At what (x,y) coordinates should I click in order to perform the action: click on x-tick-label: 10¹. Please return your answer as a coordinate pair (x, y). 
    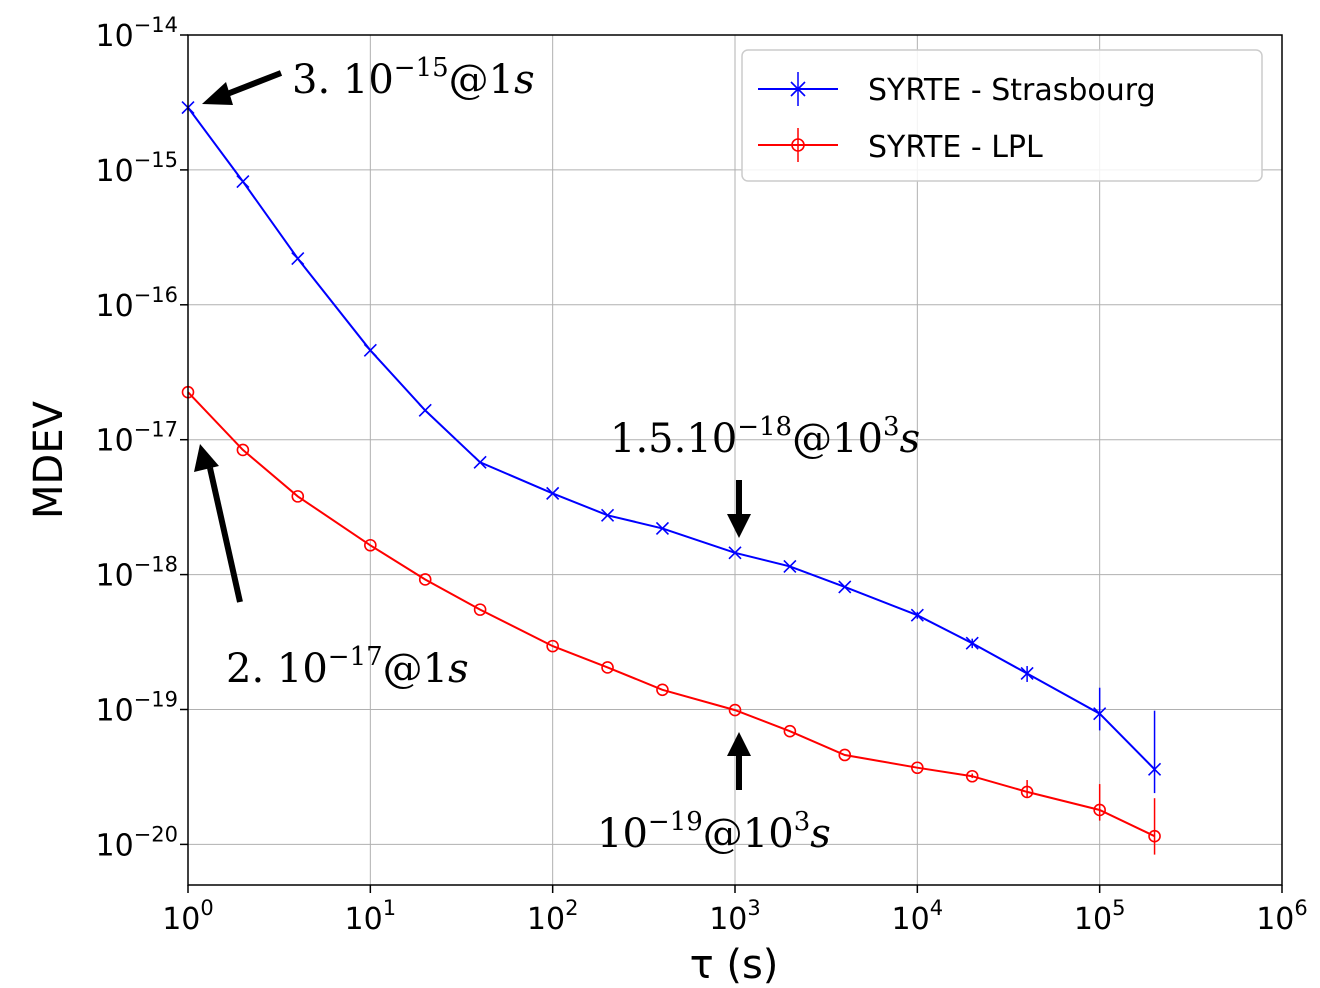
    Looking at the image, I should click on (371, 916).